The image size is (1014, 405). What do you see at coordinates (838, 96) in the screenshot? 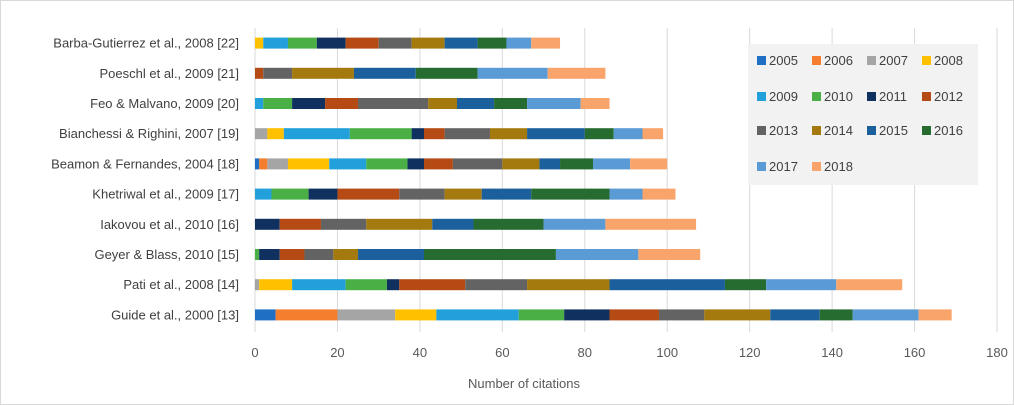
I see `legend-label: 2010` at bounding box center [838, 96].